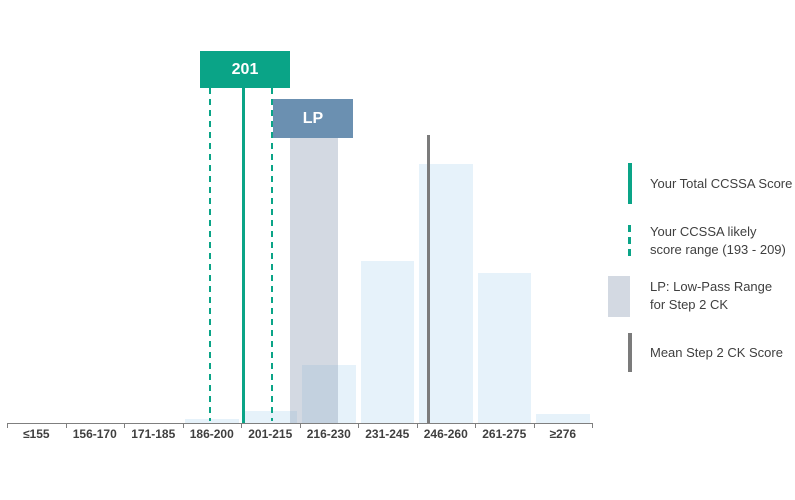 This screenshot has width=795, height=500. I want to click on legend-label-mean-score: Mean Step 2 CK Score, so click(716, 352).